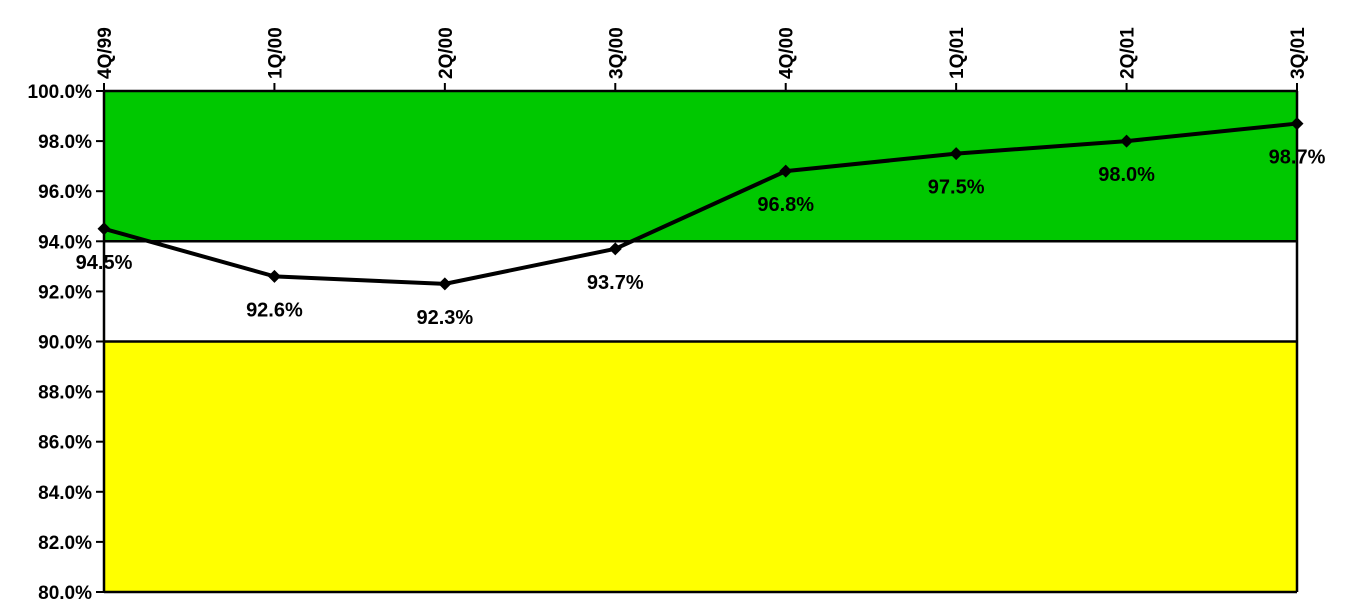 The width and height of the screenshot is (1349, 605). What do you see at coordinates (65, 343) in the screenshot?
I see `y-tick-label: 90.0%` at bounding box center [65, 343].